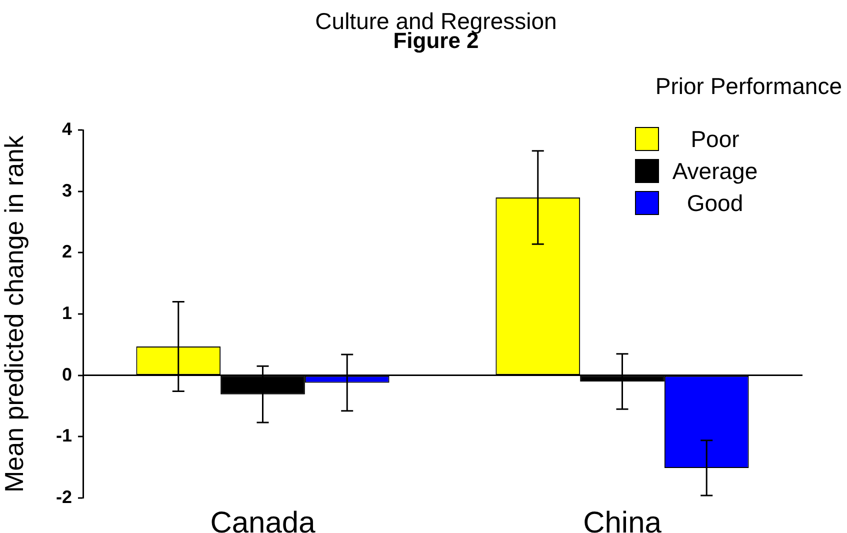 This screenshot has width=847, height=533. I want to click on y-tick-label: 1, so click(67, 312).